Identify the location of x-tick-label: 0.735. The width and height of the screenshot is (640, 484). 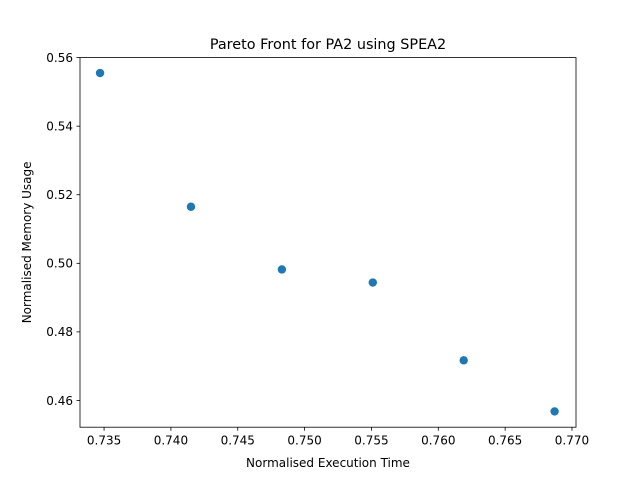
(104, 441).